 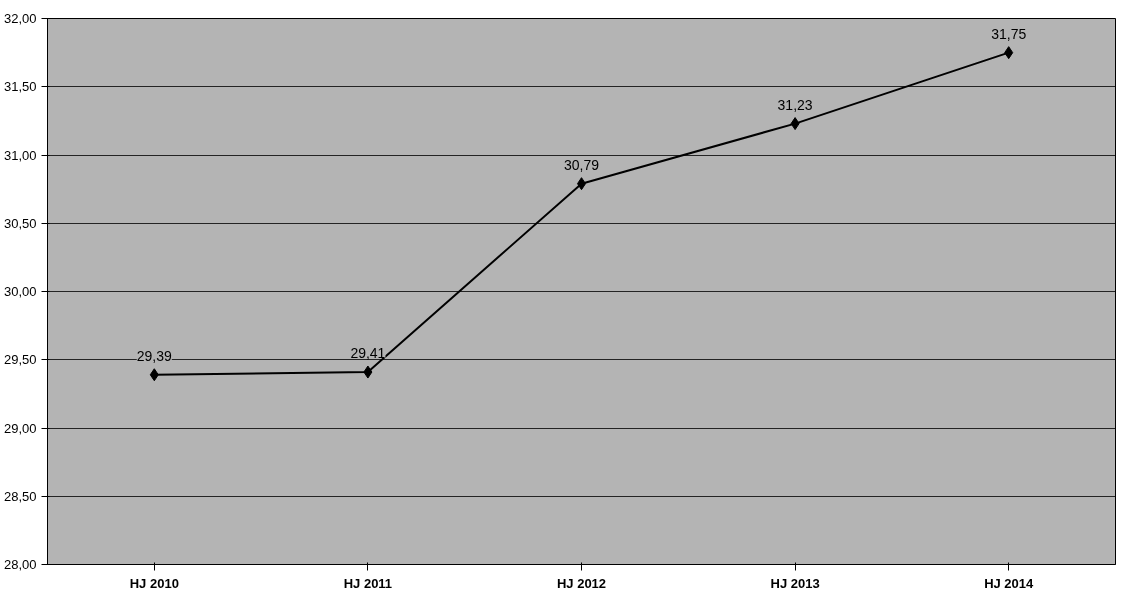 What do you see at coordinates (20, 18) in the screenshot?
I see `y-tick-label: 32,00` at bounding box center [20, 18].